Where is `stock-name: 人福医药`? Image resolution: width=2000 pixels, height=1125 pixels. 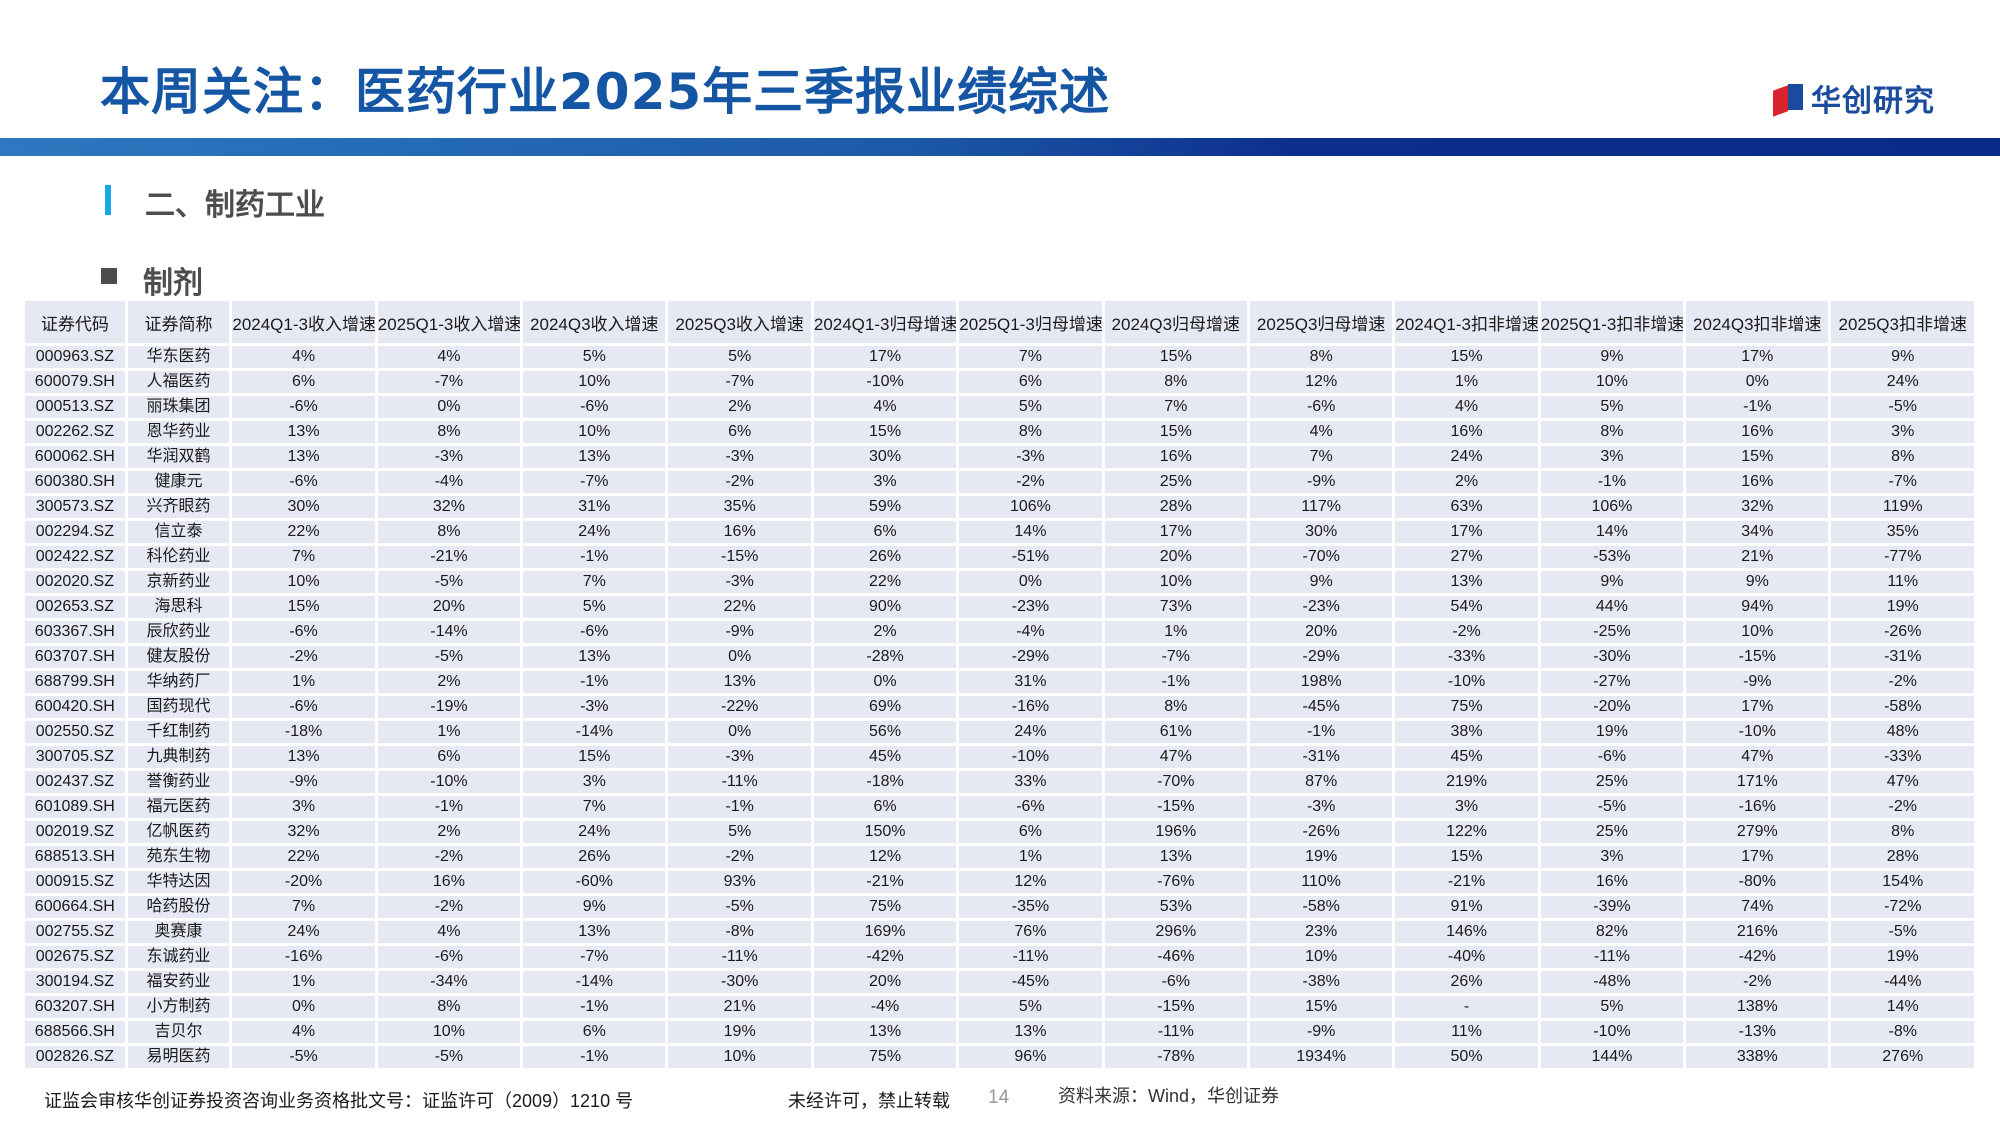
stock-name: 人福医药 is located at coordinates (178, 382).